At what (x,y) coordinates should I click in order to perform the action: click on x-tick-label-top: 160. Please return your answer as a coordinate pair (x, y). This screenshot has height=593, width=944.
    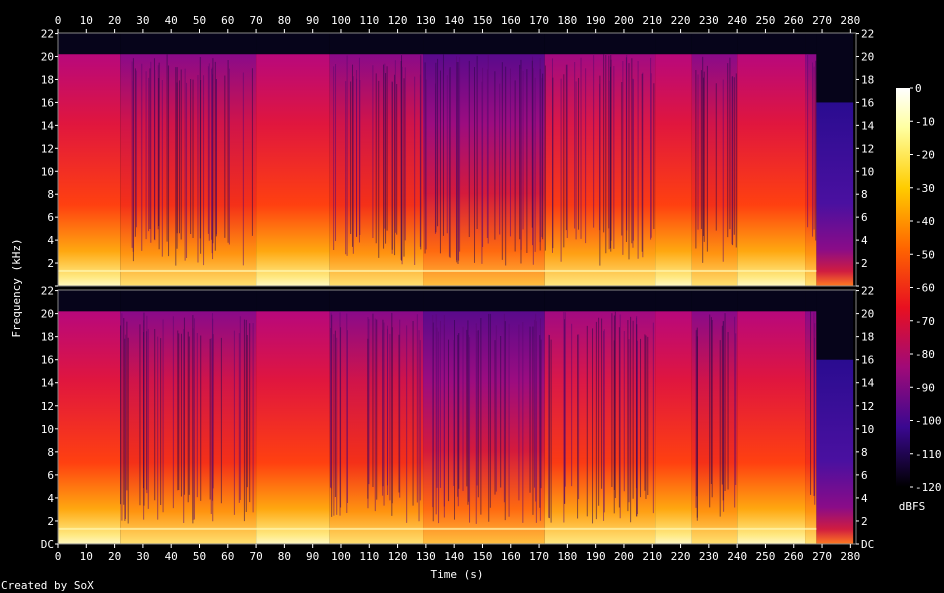
    Looking at the image, I should click on (511, 20).